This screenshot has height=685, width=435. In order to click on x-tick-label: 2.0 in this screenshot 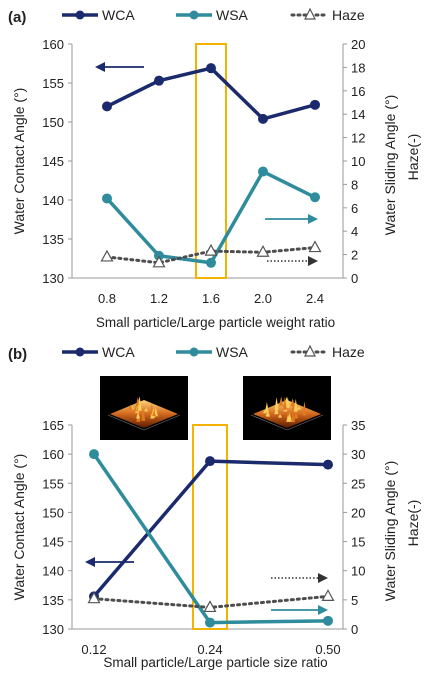, I will do `click(263, 298)`.